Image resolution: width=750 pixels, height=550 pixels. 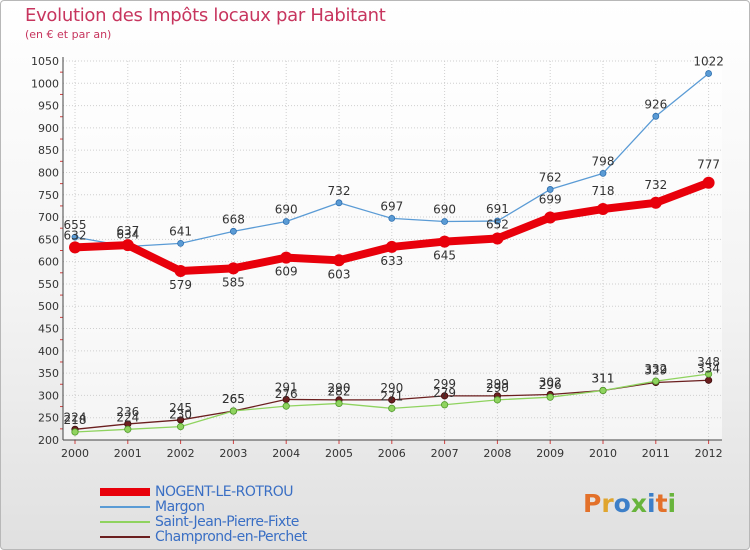 I want to click on logo-letter: x, so click(x=638, y=503).